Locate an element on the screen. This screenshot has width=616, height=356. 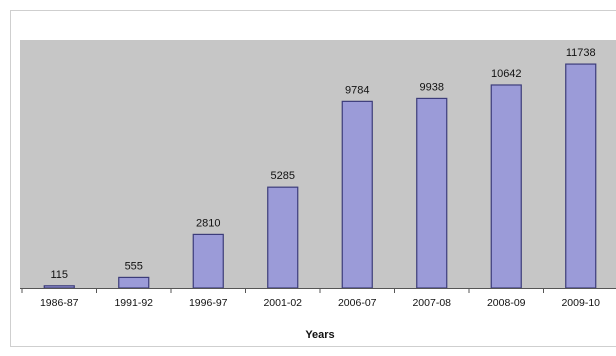
x-tick-marks is located at coordinates (282, 290).